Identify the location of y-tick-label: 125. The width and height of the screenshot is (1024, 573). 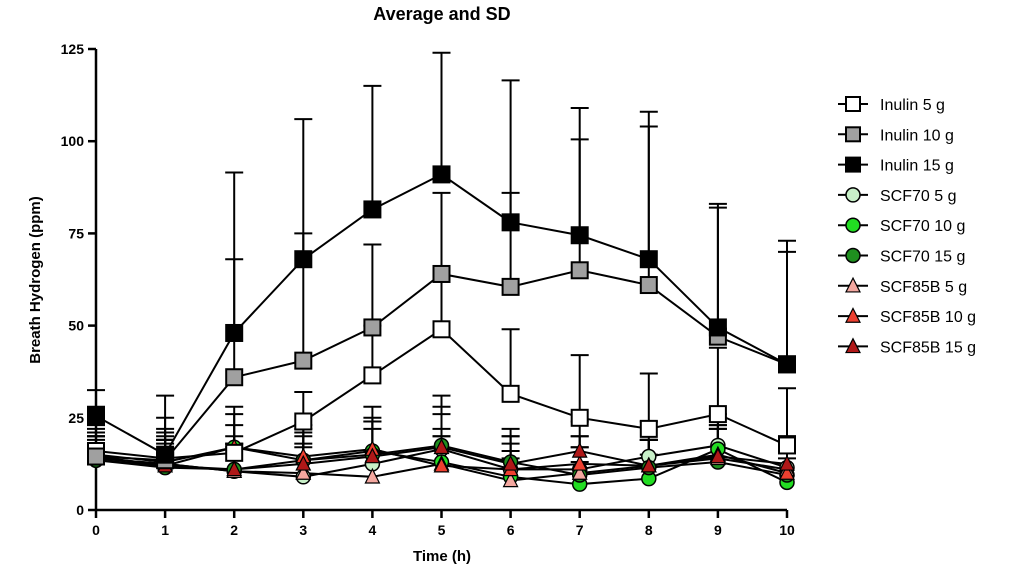
(73, 49).